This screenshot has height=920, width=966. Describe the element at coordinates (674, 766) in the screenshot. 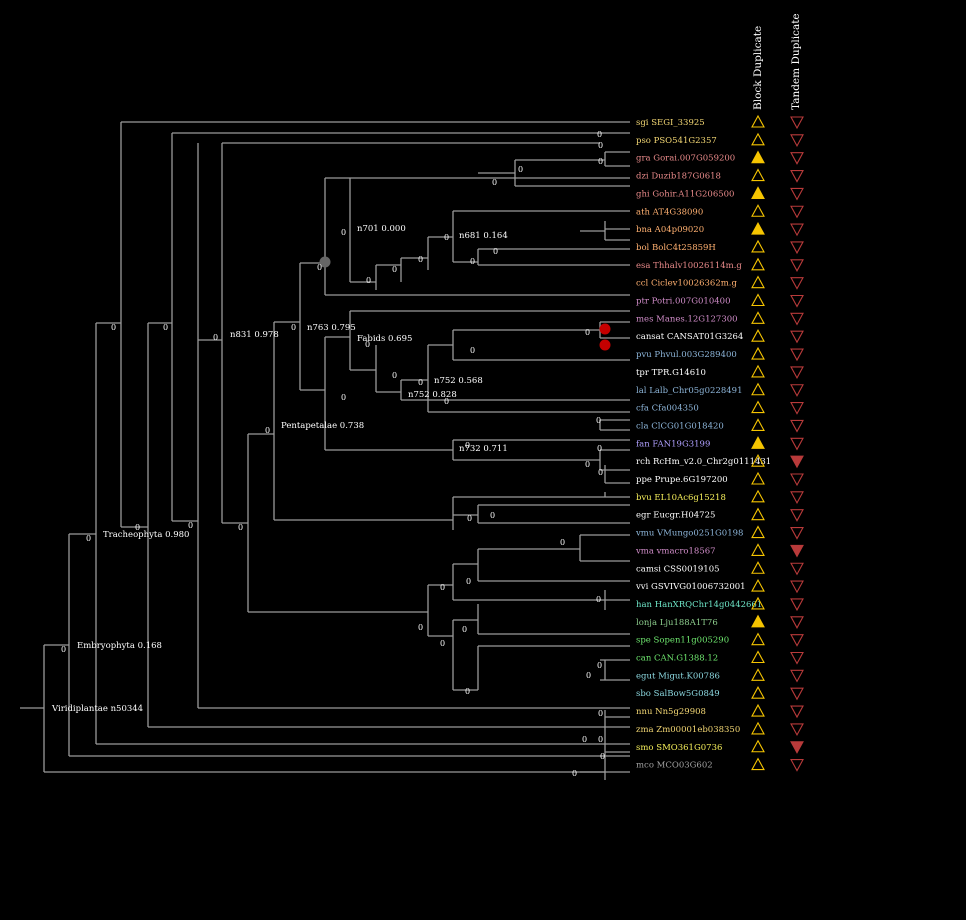

I see `leaf-label: mco MCO03G602` at that location.